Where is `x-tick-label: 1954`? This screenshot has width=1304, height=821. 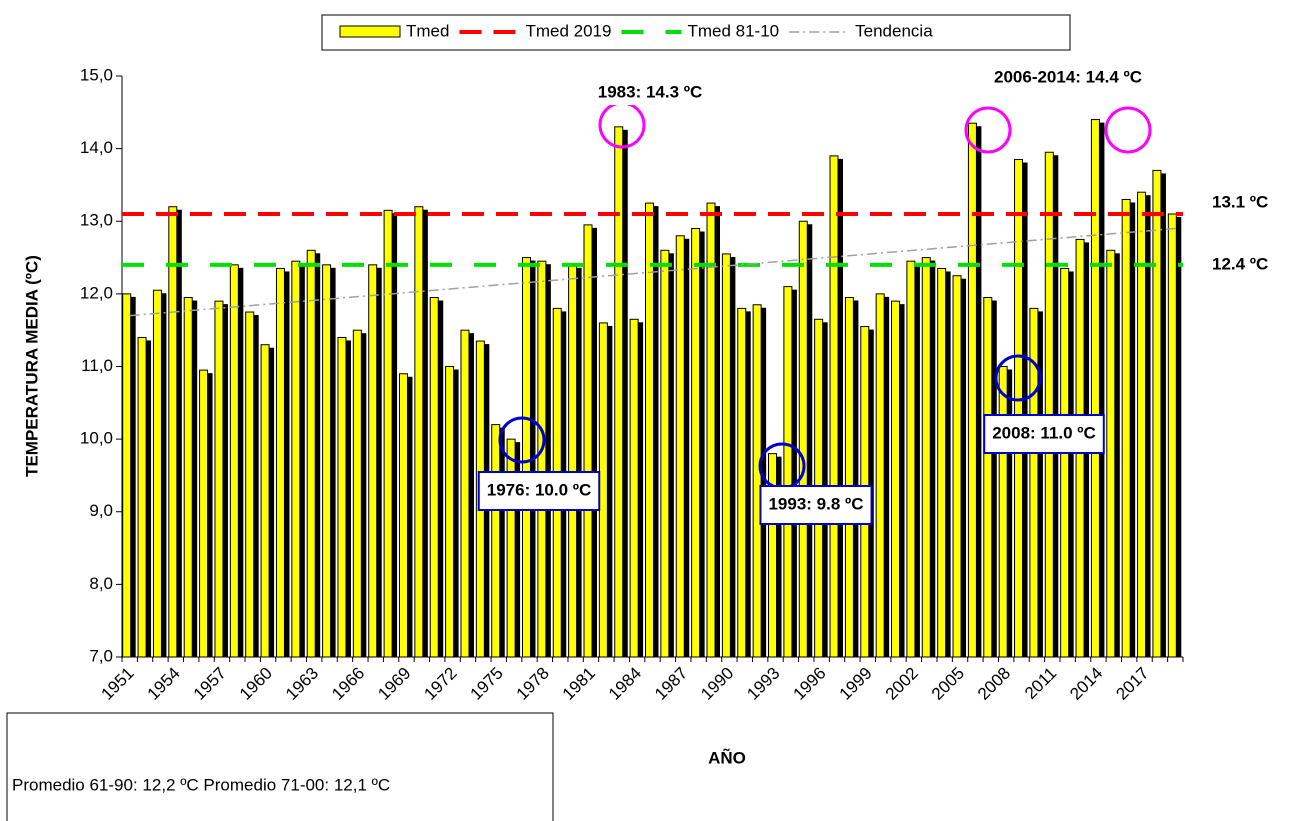
x-tick-label: 1954 is located at coordinates (164, 684).